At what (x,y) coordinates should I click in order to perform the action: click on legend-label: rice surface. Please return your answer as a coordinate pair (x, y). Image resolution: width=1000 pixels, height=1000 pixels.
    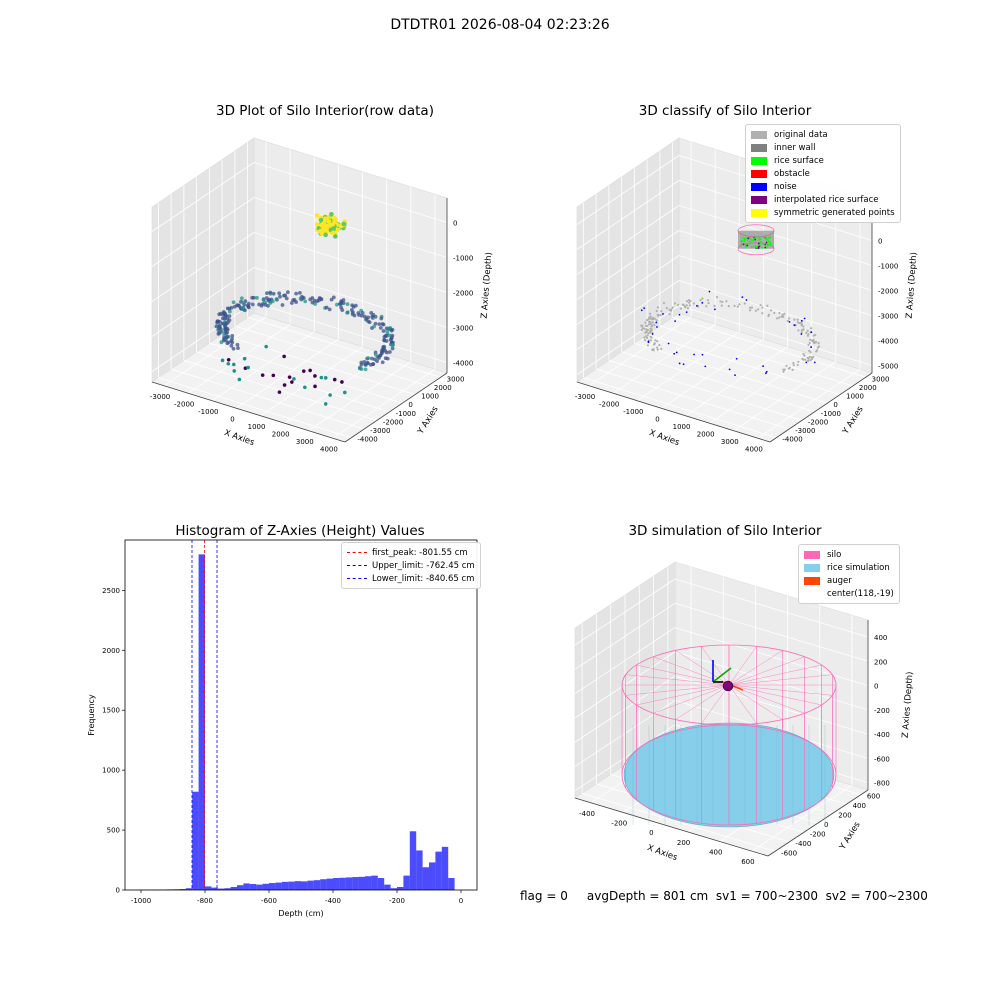
    Looking at the image, I should click on (799, 160).